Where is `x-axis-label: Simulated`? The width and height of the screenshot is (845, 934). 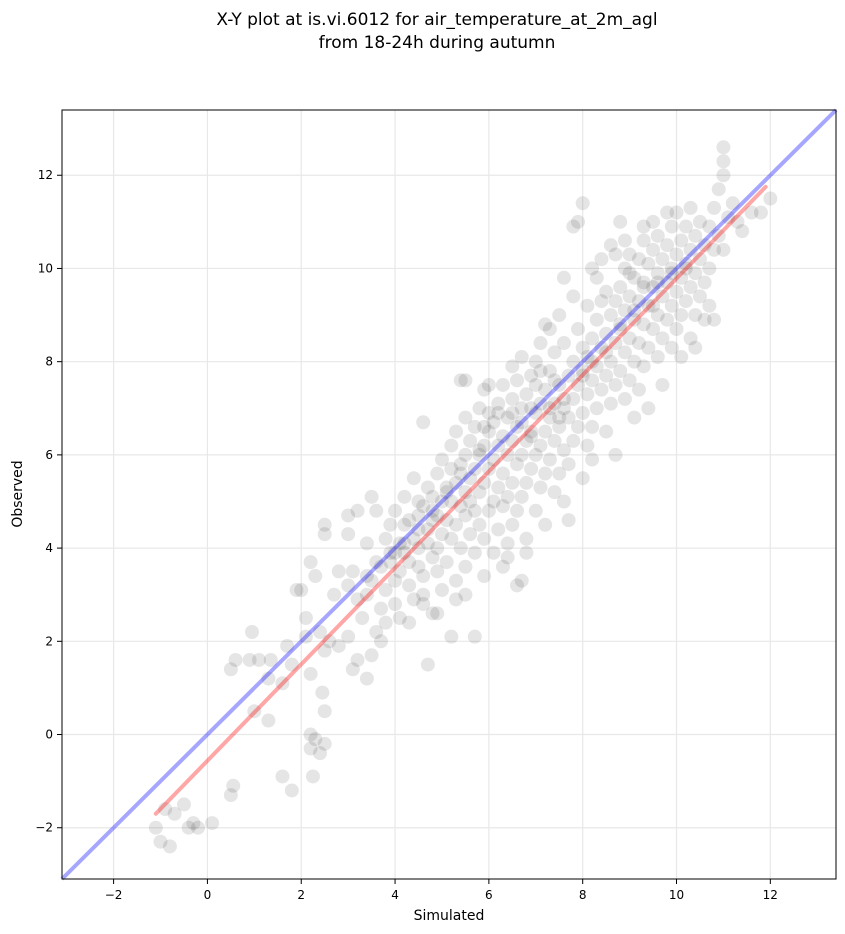
x-axis-label: Simulated is located at coordinates (449, 916).